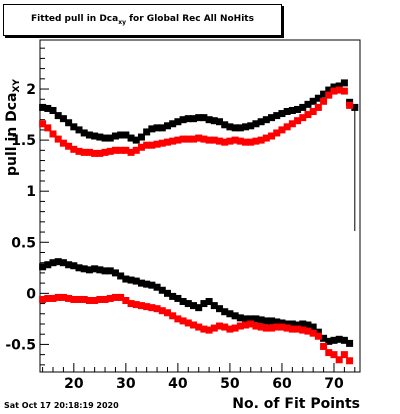 The image size is (400, 414). Describe the element at coordinates (61, 405) in the screenshot. I see `date-stamp: Sat Oct 17 20:18:19 2020` at that location.